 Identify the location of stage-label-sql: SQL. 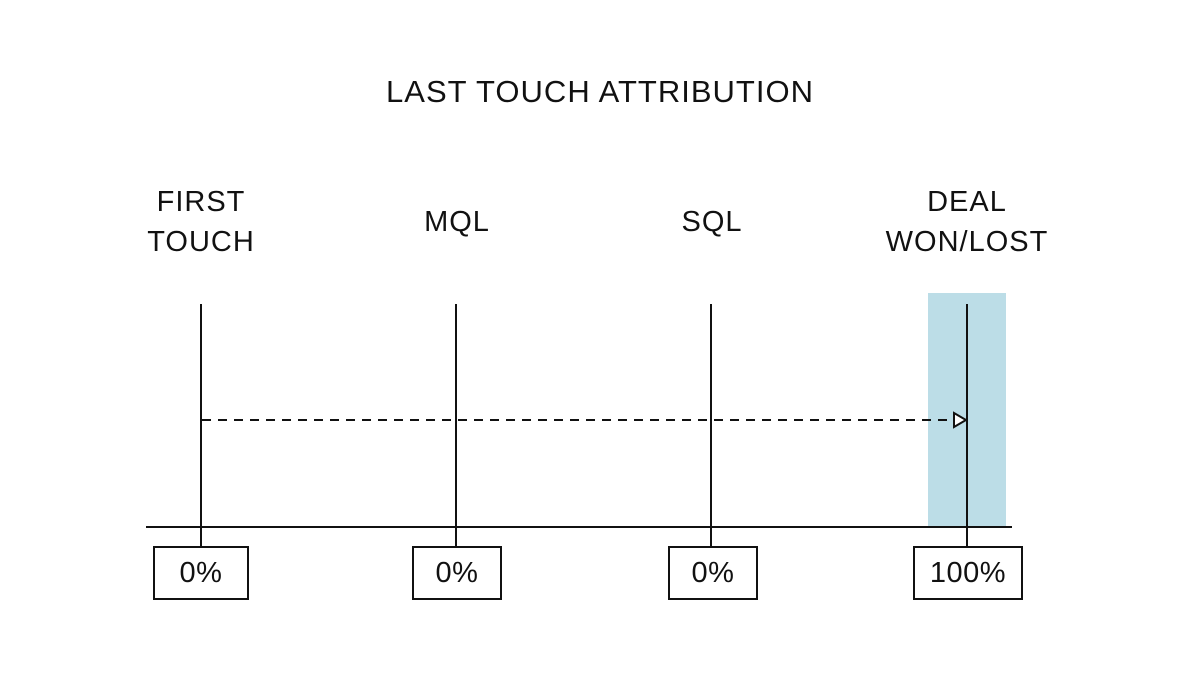
(712, 222).